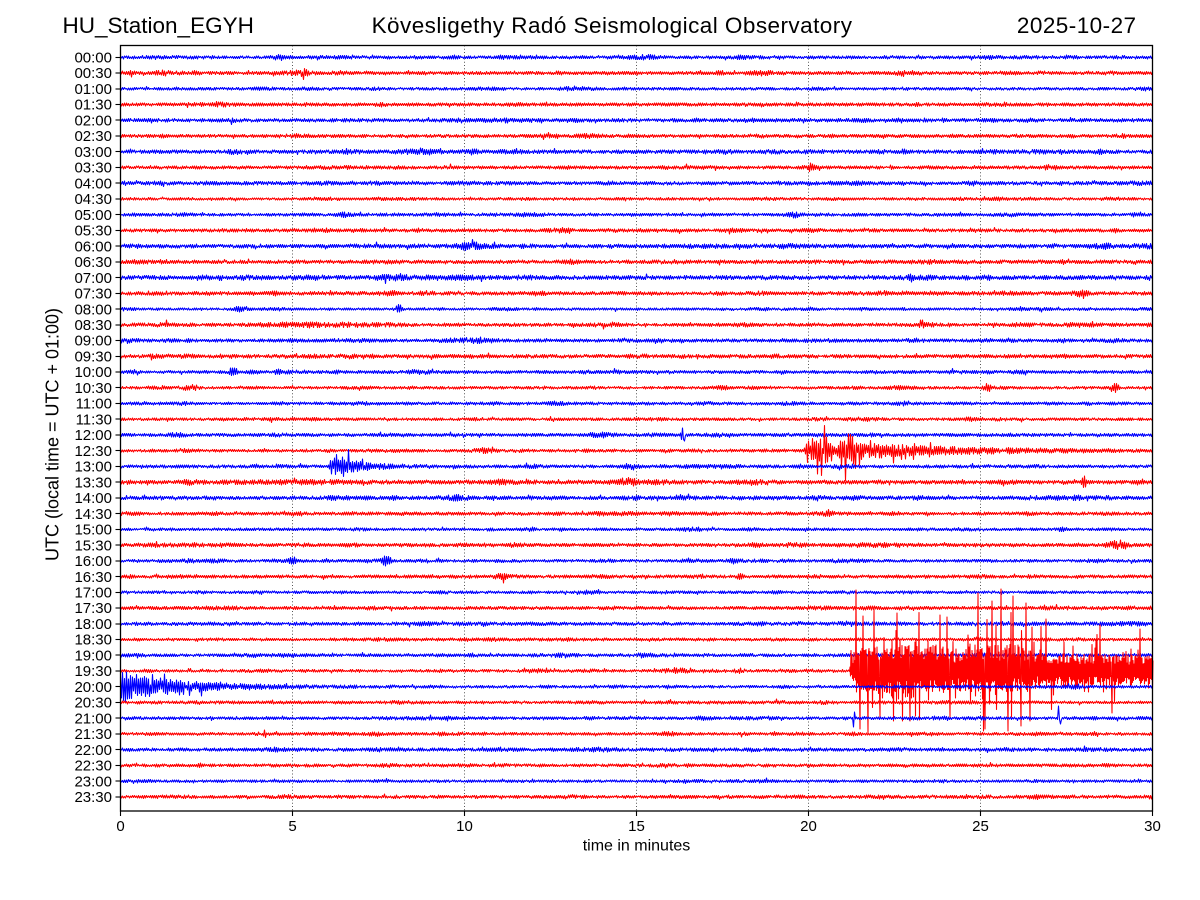 This screenshot has width=1200, height=900. What do you see at coordinates (93, 750) in the screenshot?
I see `svg-text: 22:00` at bounding box center [93, 750].